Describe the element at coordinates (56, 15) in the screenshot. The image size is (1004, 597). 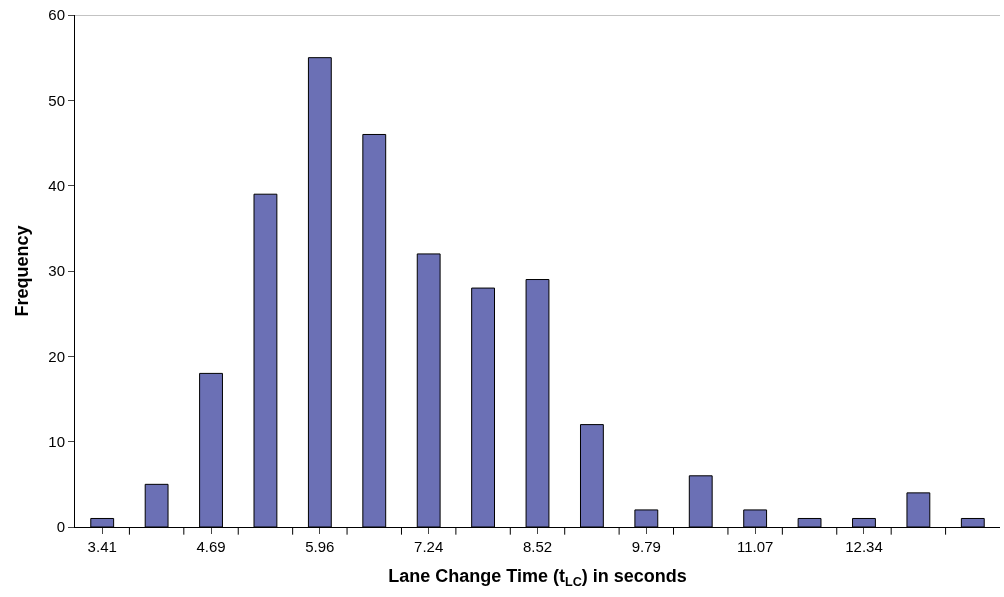
I see `y-tick-label: 60` at that location.